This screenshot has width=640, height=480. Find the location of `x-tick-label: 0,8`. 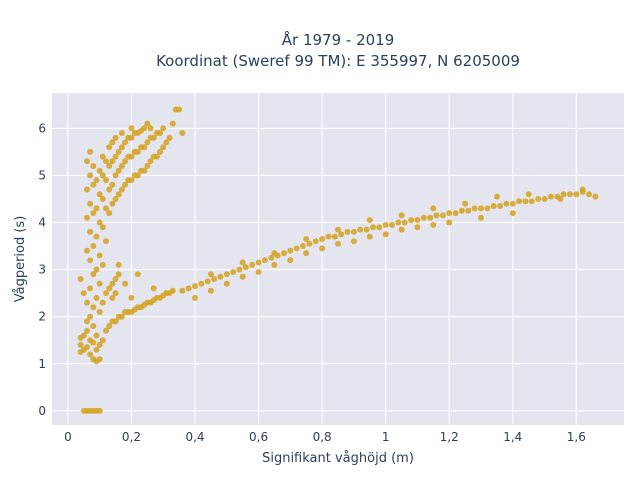

x-tick-label: 0,8 is located at coordinates (322, 437).